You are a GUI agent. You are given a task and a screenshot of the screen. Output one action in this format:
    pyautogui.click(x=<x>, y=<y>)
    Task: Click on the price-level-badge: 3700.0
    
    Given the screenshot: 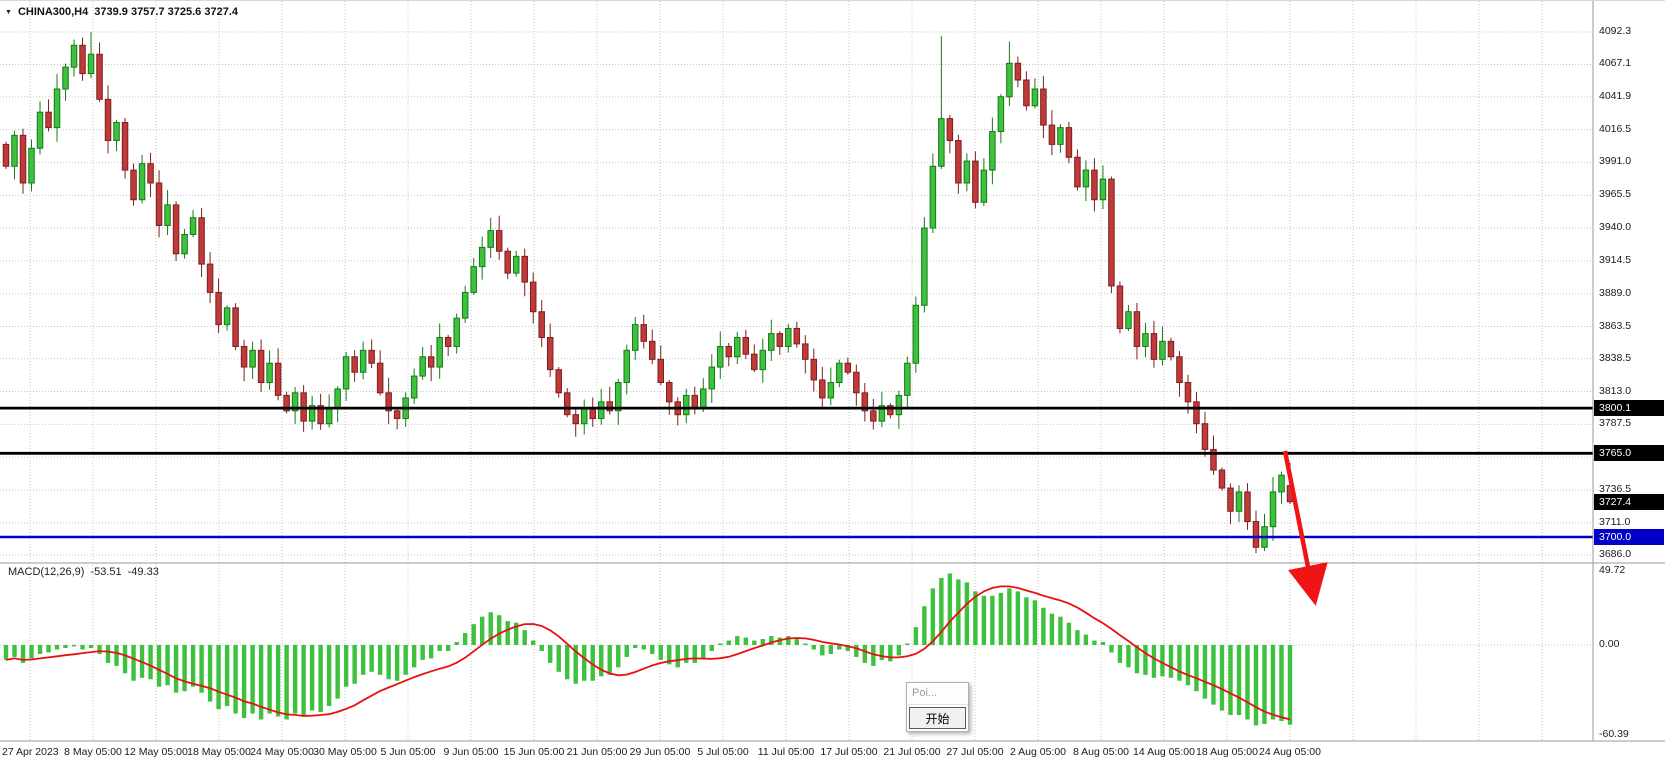 What is the action you would take?
    pyautogui.click(x=1629, y=536)
    